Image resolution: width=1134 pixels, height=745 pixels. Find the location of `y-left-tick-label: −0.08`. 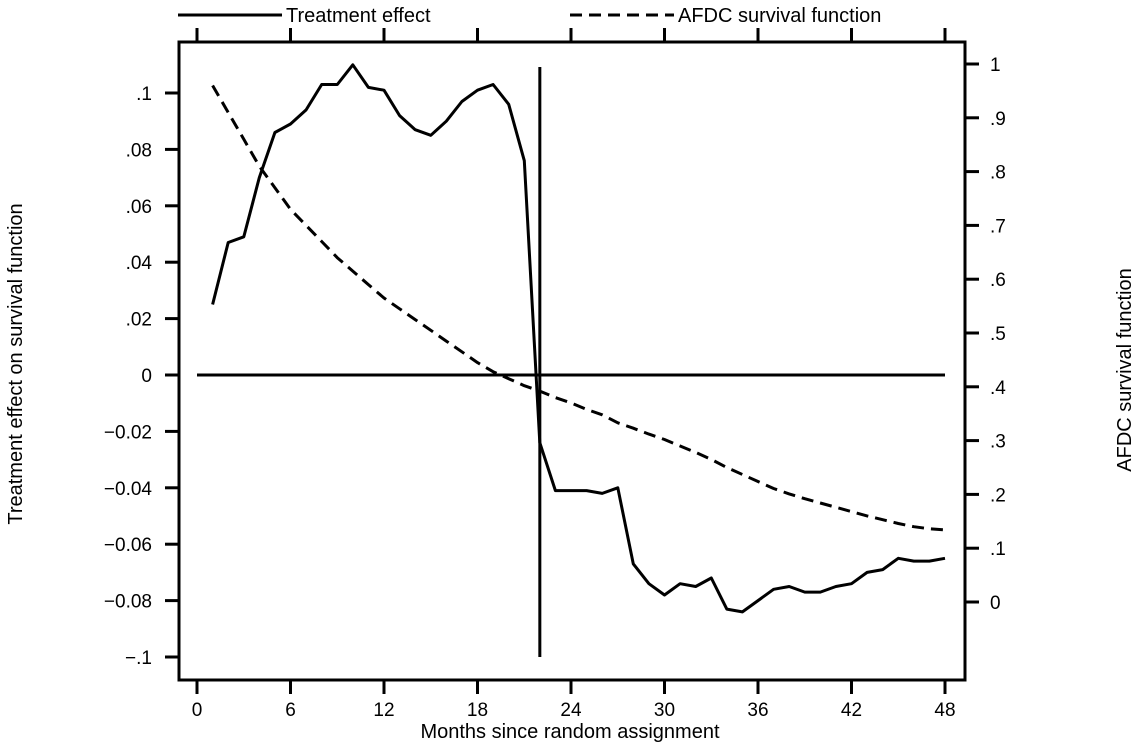

y-left-tick-label: −0.08 is located at coordinates (128, 602).